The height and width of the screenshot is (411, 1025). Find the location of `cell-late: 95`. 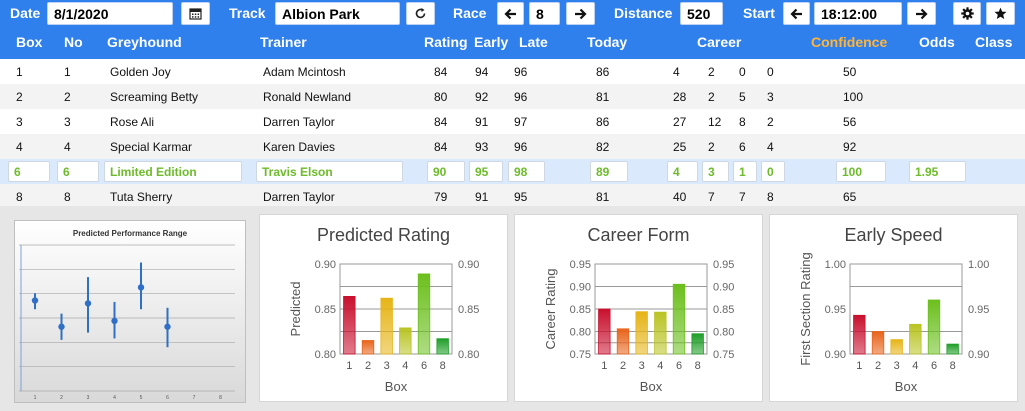

cell-late: 95 is located at coordinates (521, 197).